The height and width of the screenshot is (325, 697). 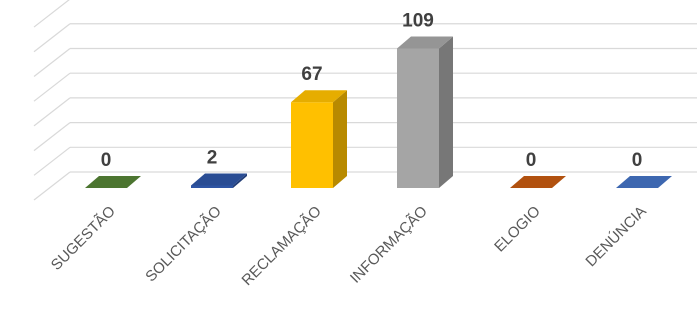 I want to click on category-label: DENÚNCIA, so click(x=615, y=236).